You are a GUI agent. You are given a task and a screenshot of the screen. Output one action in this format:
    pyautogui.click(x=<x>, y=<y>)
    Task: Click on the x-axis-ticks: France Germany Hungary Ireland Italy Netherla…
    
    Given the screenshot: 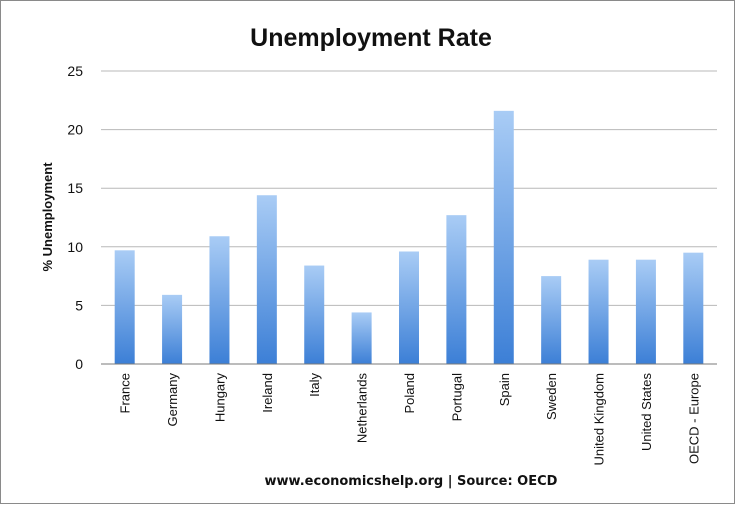 What is the action you would take?
    pyautogui.click(x=410, y=419)
    